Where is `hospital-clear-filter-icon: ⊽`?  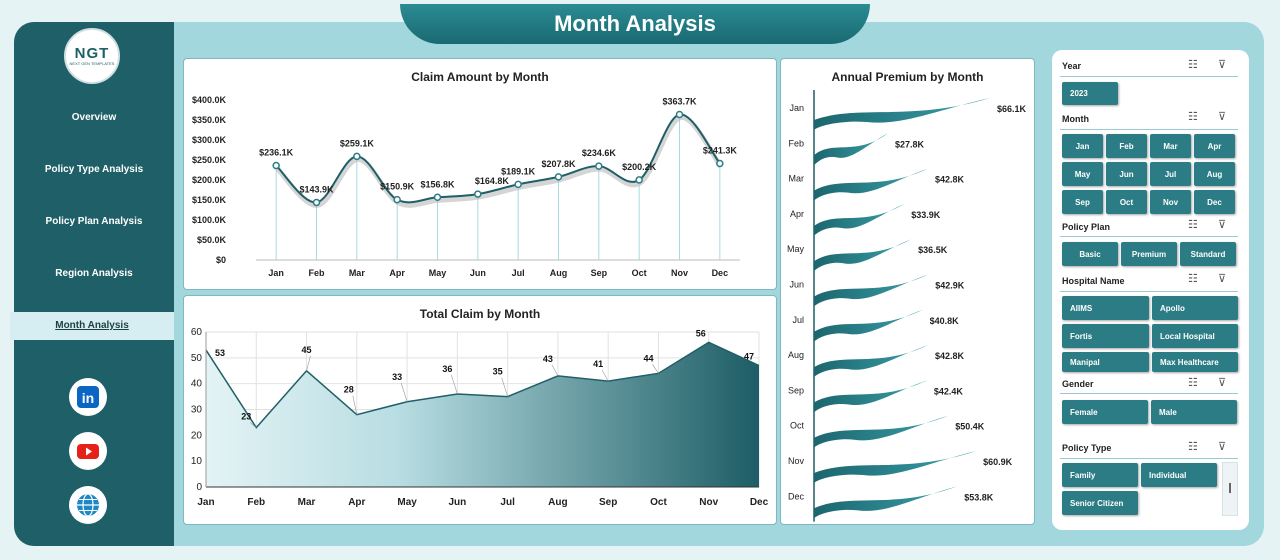 hospital-clear-filter-icon: ⊽ is located at coordinates (1222, 279).